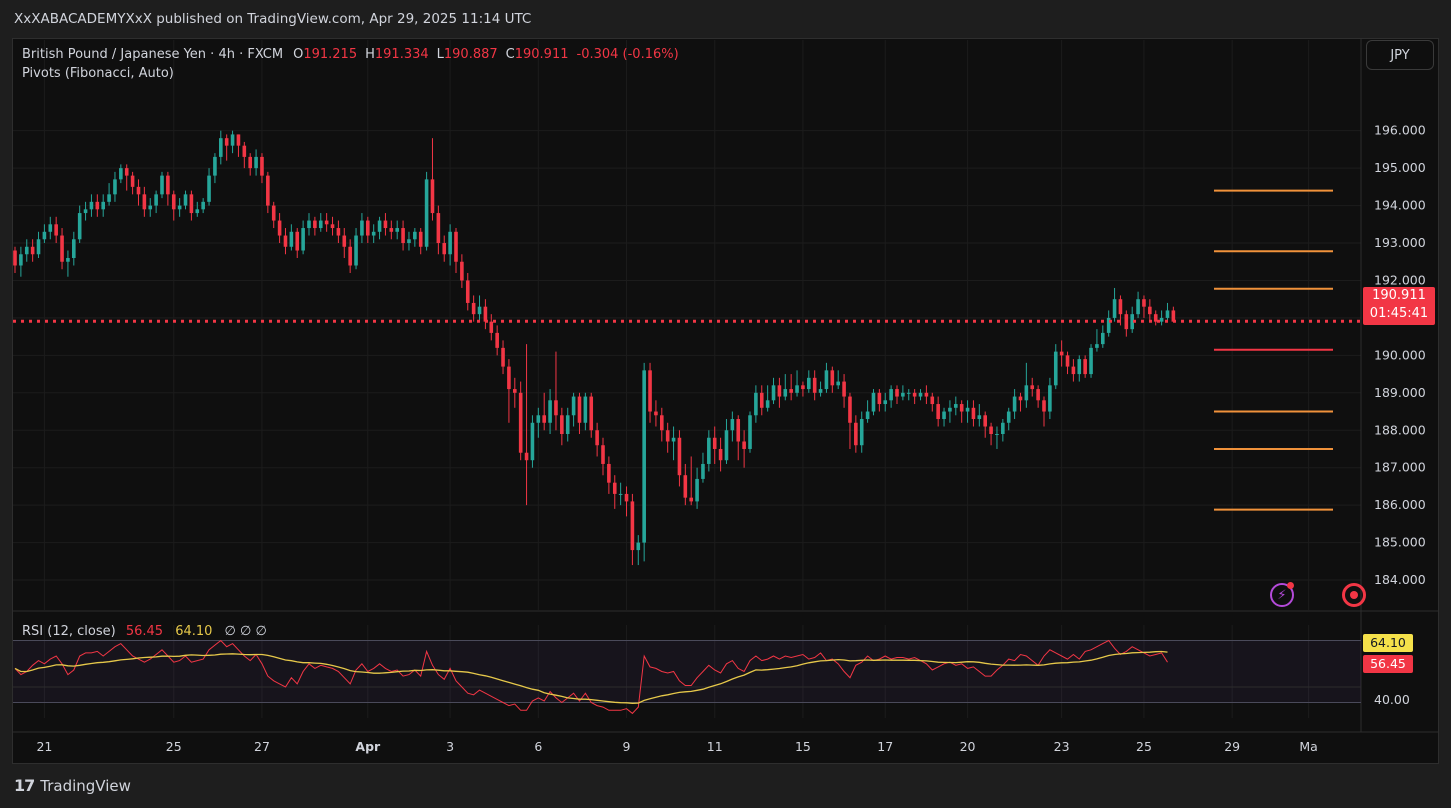  Describe the element at coordinates (1144, 746) in the screenshot. I see `time-axis-label: 25` at that location.